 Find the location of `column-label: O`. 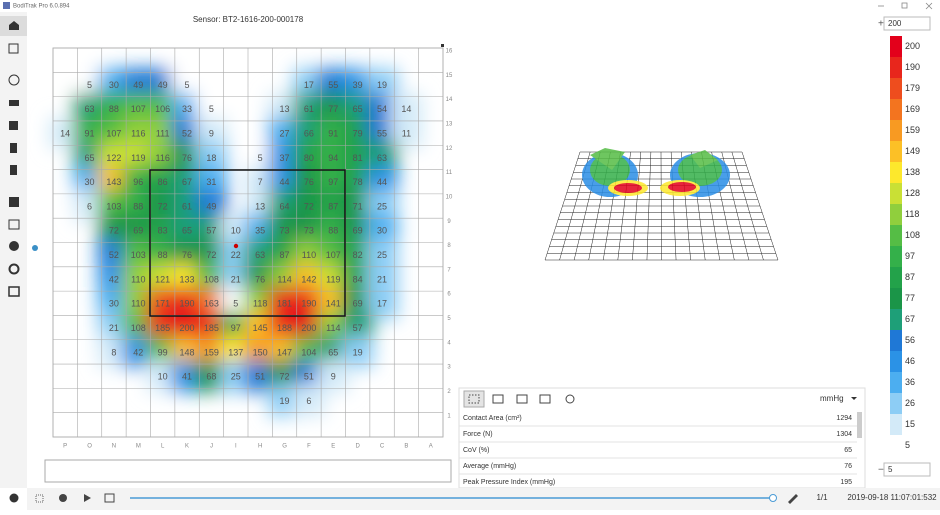

column-label: O is located at coordinates (89, 447).